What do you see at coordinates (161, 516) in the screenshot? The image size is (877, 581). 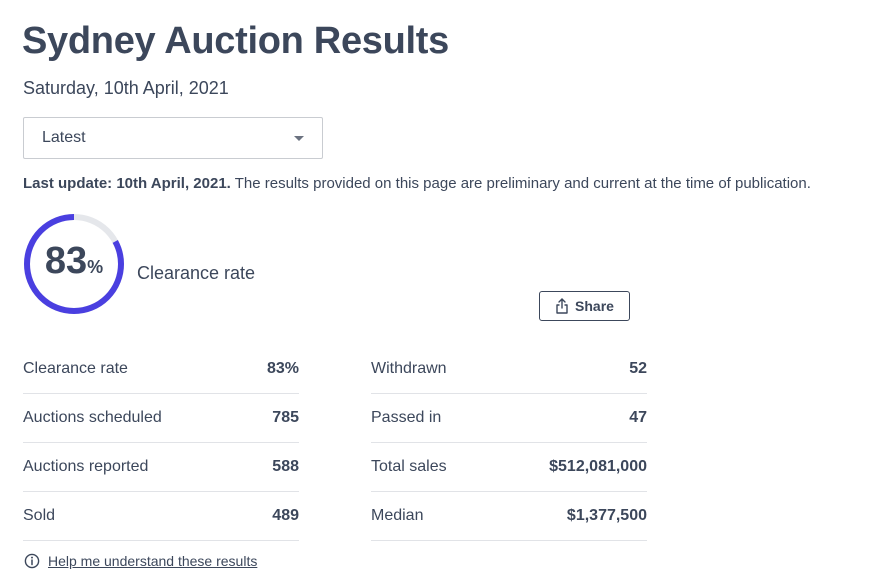 I see `stat-row: Sold 489` at bounding box center [161, 516].